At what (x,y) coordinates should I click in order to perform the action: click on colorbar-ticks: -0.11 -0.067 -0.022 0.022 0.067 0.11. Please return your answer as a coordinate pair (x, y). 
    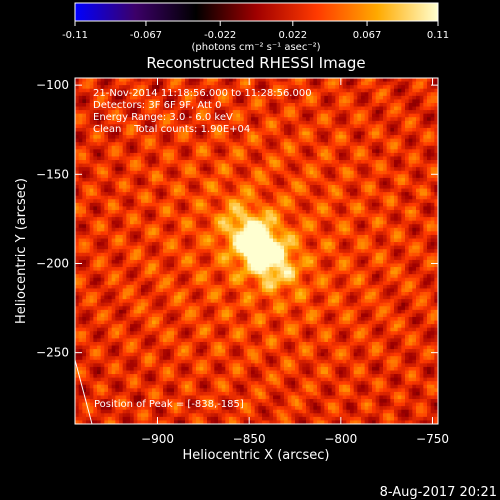
    Looking at the image, I should click on (255, 31).